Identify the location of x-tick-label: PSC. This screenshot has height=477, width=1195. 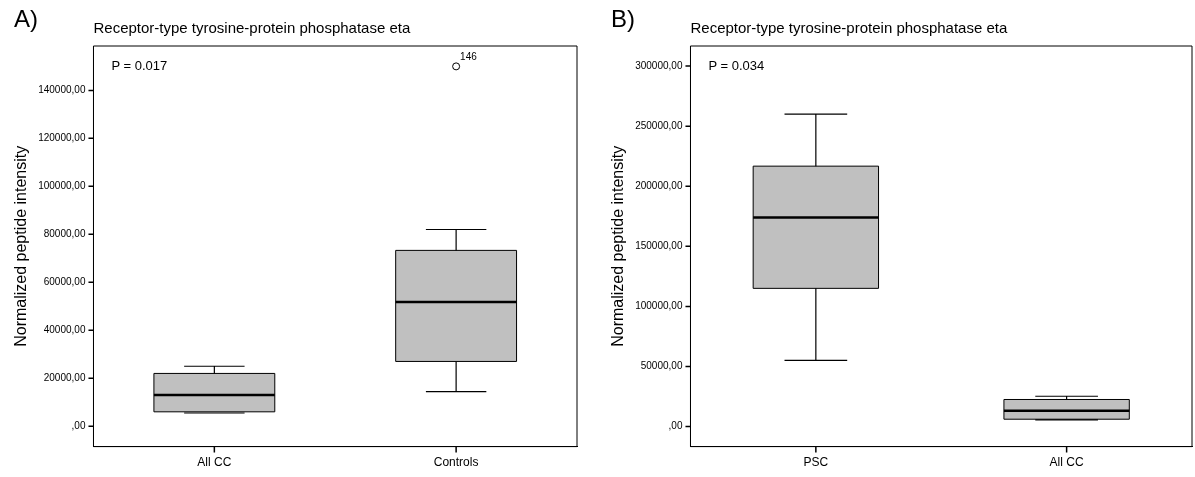
(816, 462).